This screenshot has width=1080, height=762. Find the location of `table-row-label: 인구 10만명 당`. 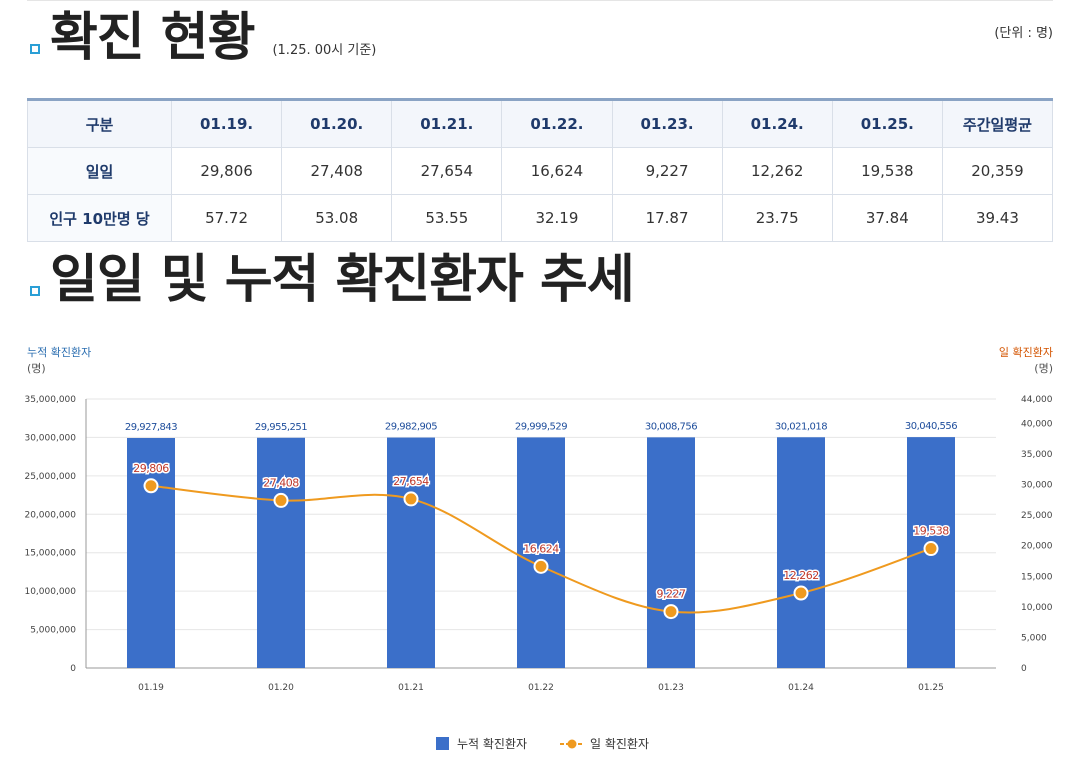

table-row-label: 인구 10만명 당 is located at coordinates (99, 218).